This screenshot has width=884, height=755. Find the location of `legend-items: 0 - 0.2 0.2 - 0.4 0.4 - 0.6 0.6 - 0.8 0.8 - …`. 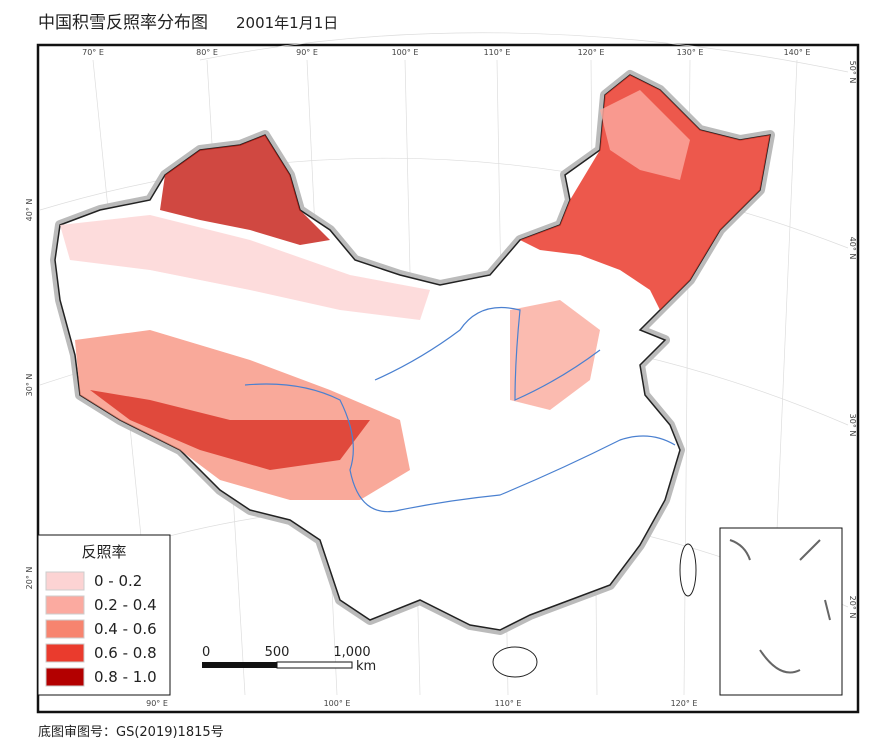

legend-items: 0 - 0.2 0.2 - 0.4 0.4 - 0.6 0.6 - 0.8 0.8 - … is located at coordinates (101, 629).